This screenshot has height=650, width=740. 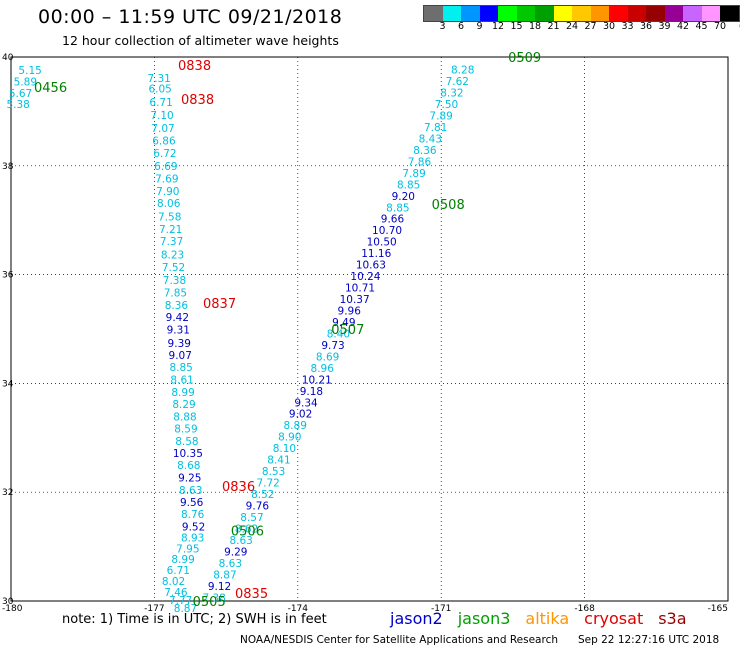 What do you see at coordinates (547, 618) in the screenshot?
I see `satellite-legend-item: altika` at bounding box center [547, 618].